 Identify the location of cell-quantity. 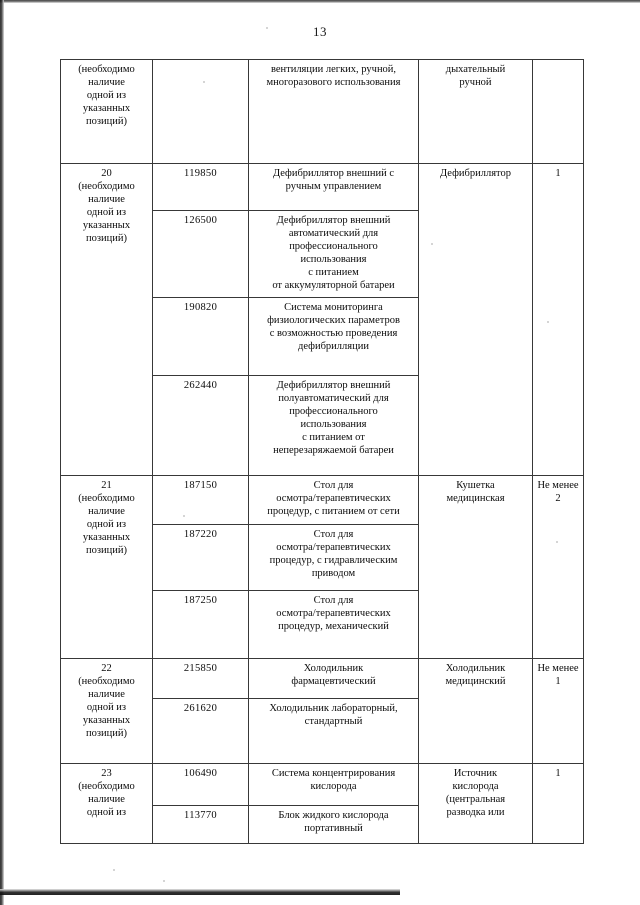
(558, 111).